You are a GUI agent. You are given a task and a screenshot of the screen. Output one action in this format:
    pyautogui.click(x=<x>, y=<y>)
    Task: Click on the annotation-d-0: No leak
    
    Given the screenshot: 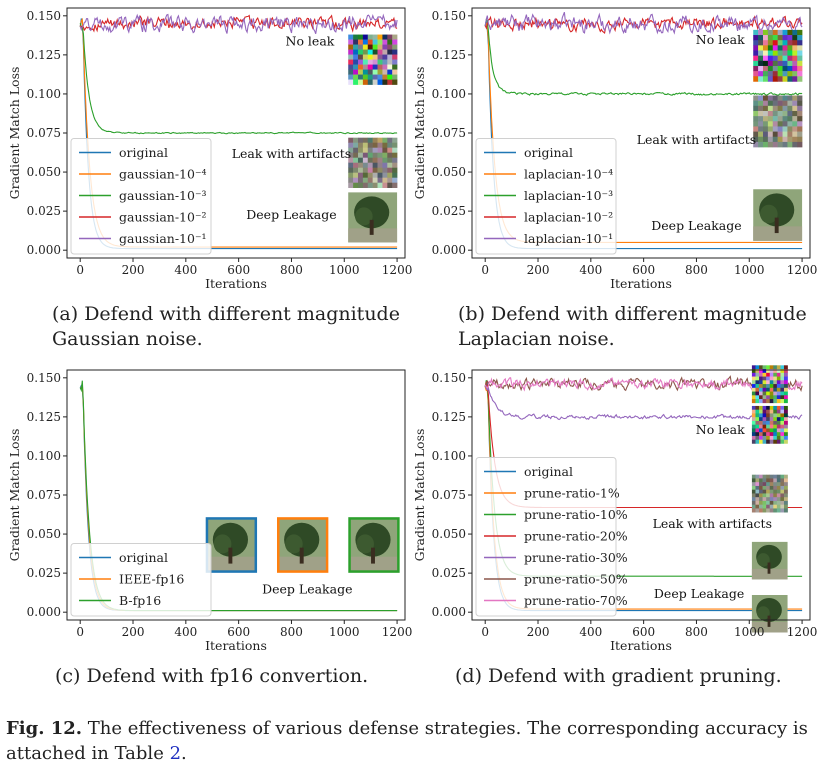 What is the action you would take?
    pyautogui.click(x=720, y=429)
    